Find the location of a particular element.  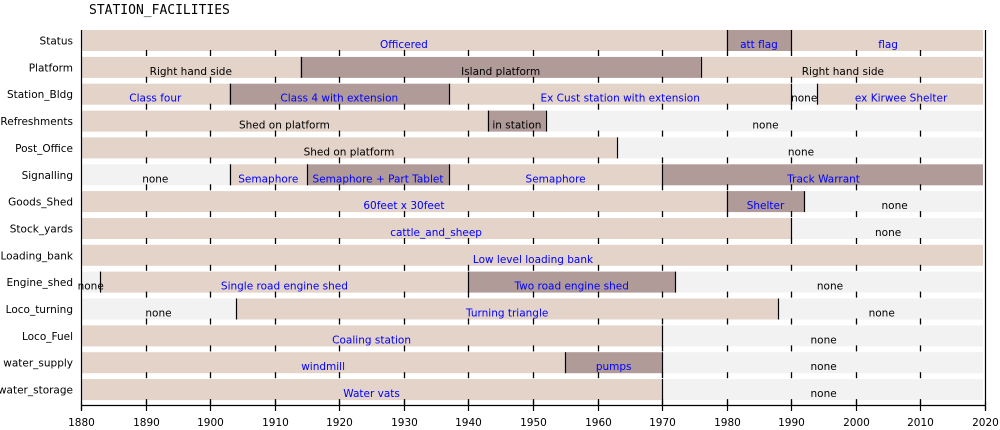

row-label: water_storage is located at coordinates (36, 391).